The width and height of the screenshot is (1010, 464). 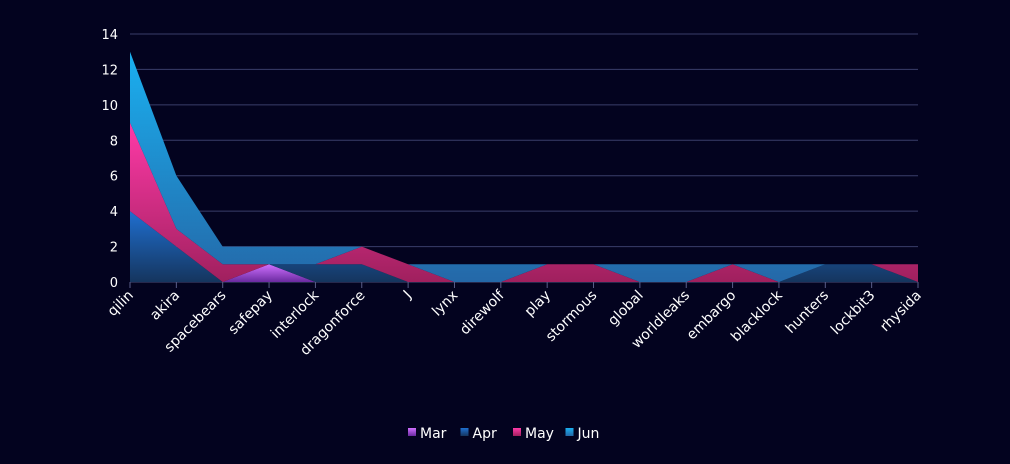 I want to click on legend-label: Apr, so click(x=485, y=434).